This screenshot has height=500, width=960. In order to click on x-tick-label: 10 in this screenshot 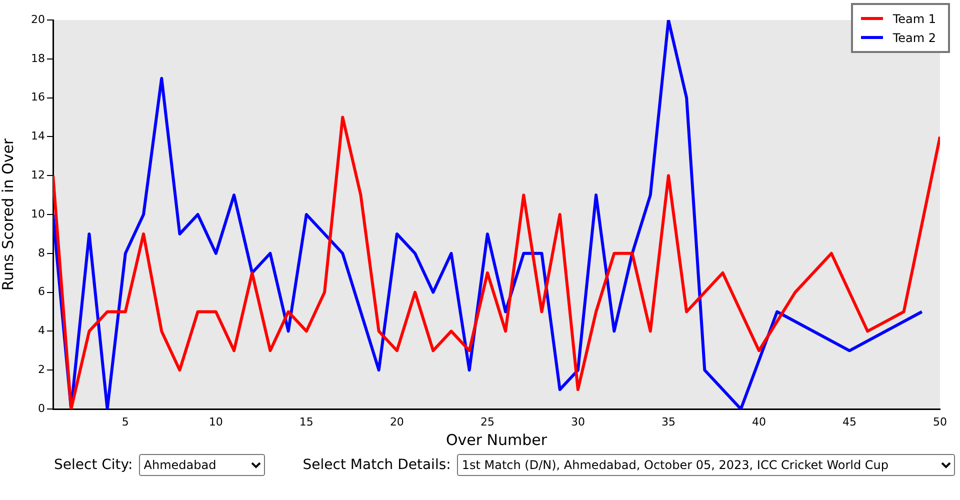, I will do `click(215, 421)`.